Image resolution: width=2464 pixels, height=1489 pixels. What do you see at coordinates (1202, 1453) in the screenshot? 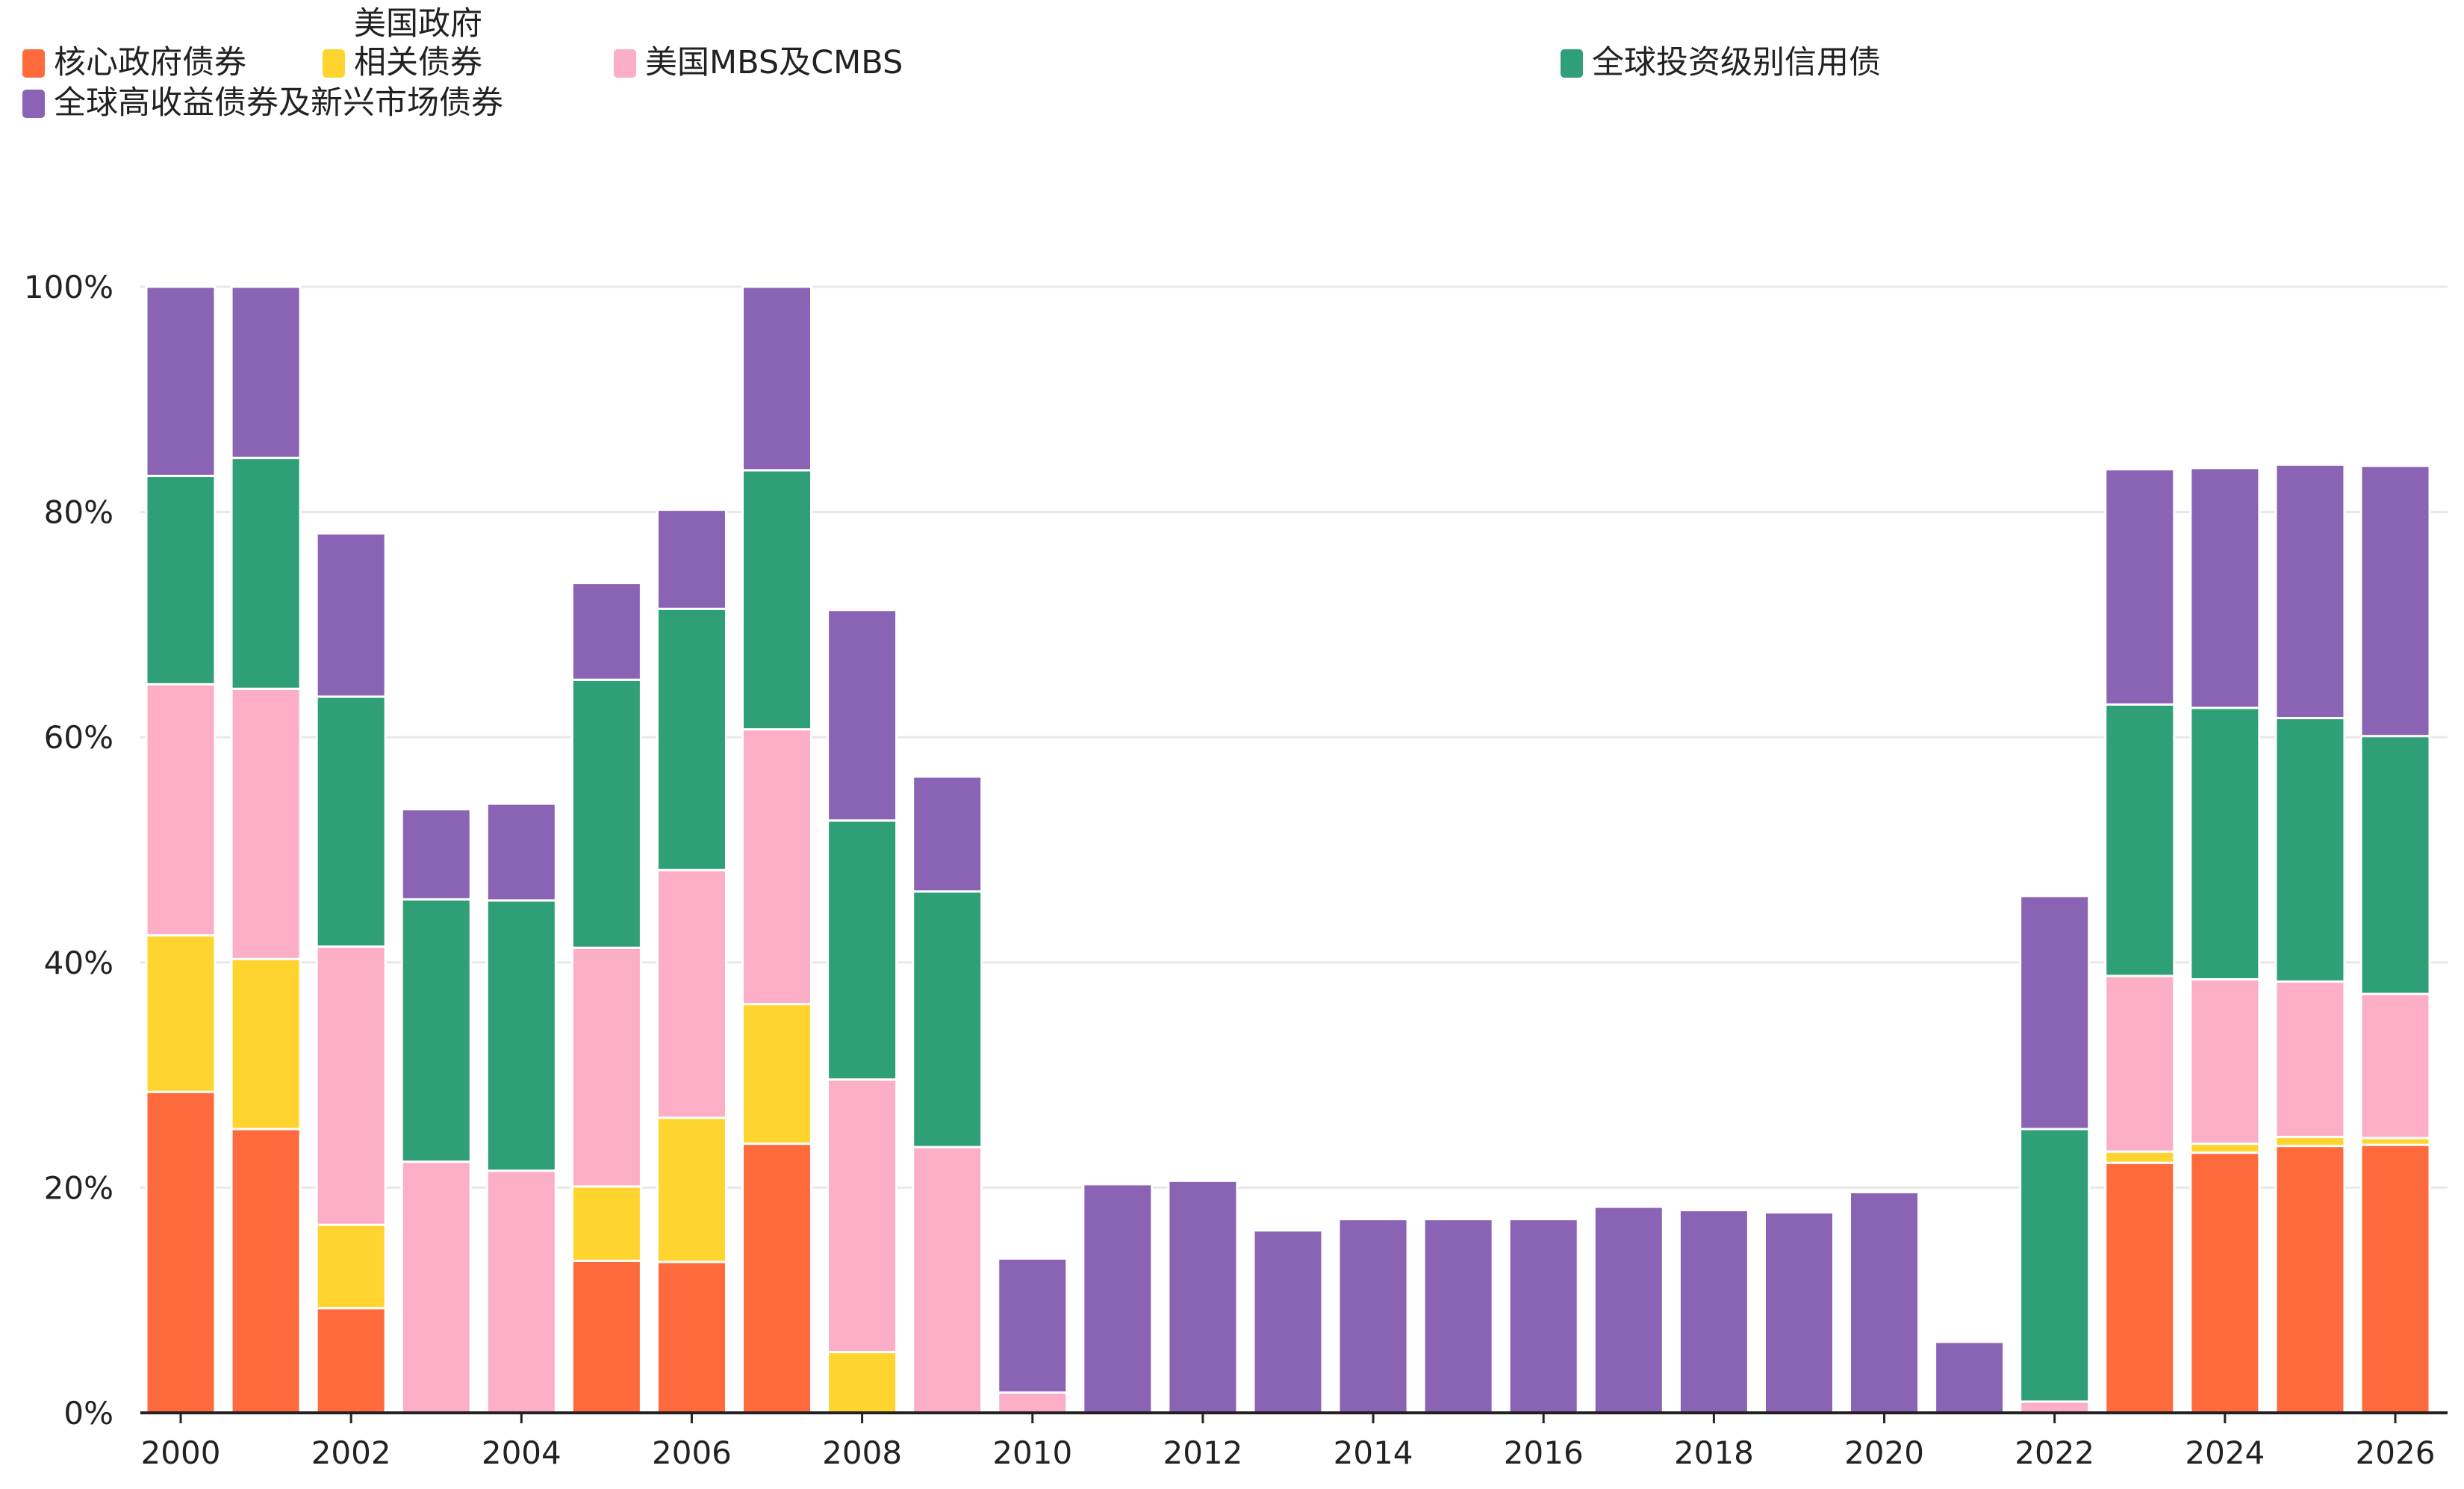
I see `x-tick-label: 2012` at bounding box center [1202, 1453].